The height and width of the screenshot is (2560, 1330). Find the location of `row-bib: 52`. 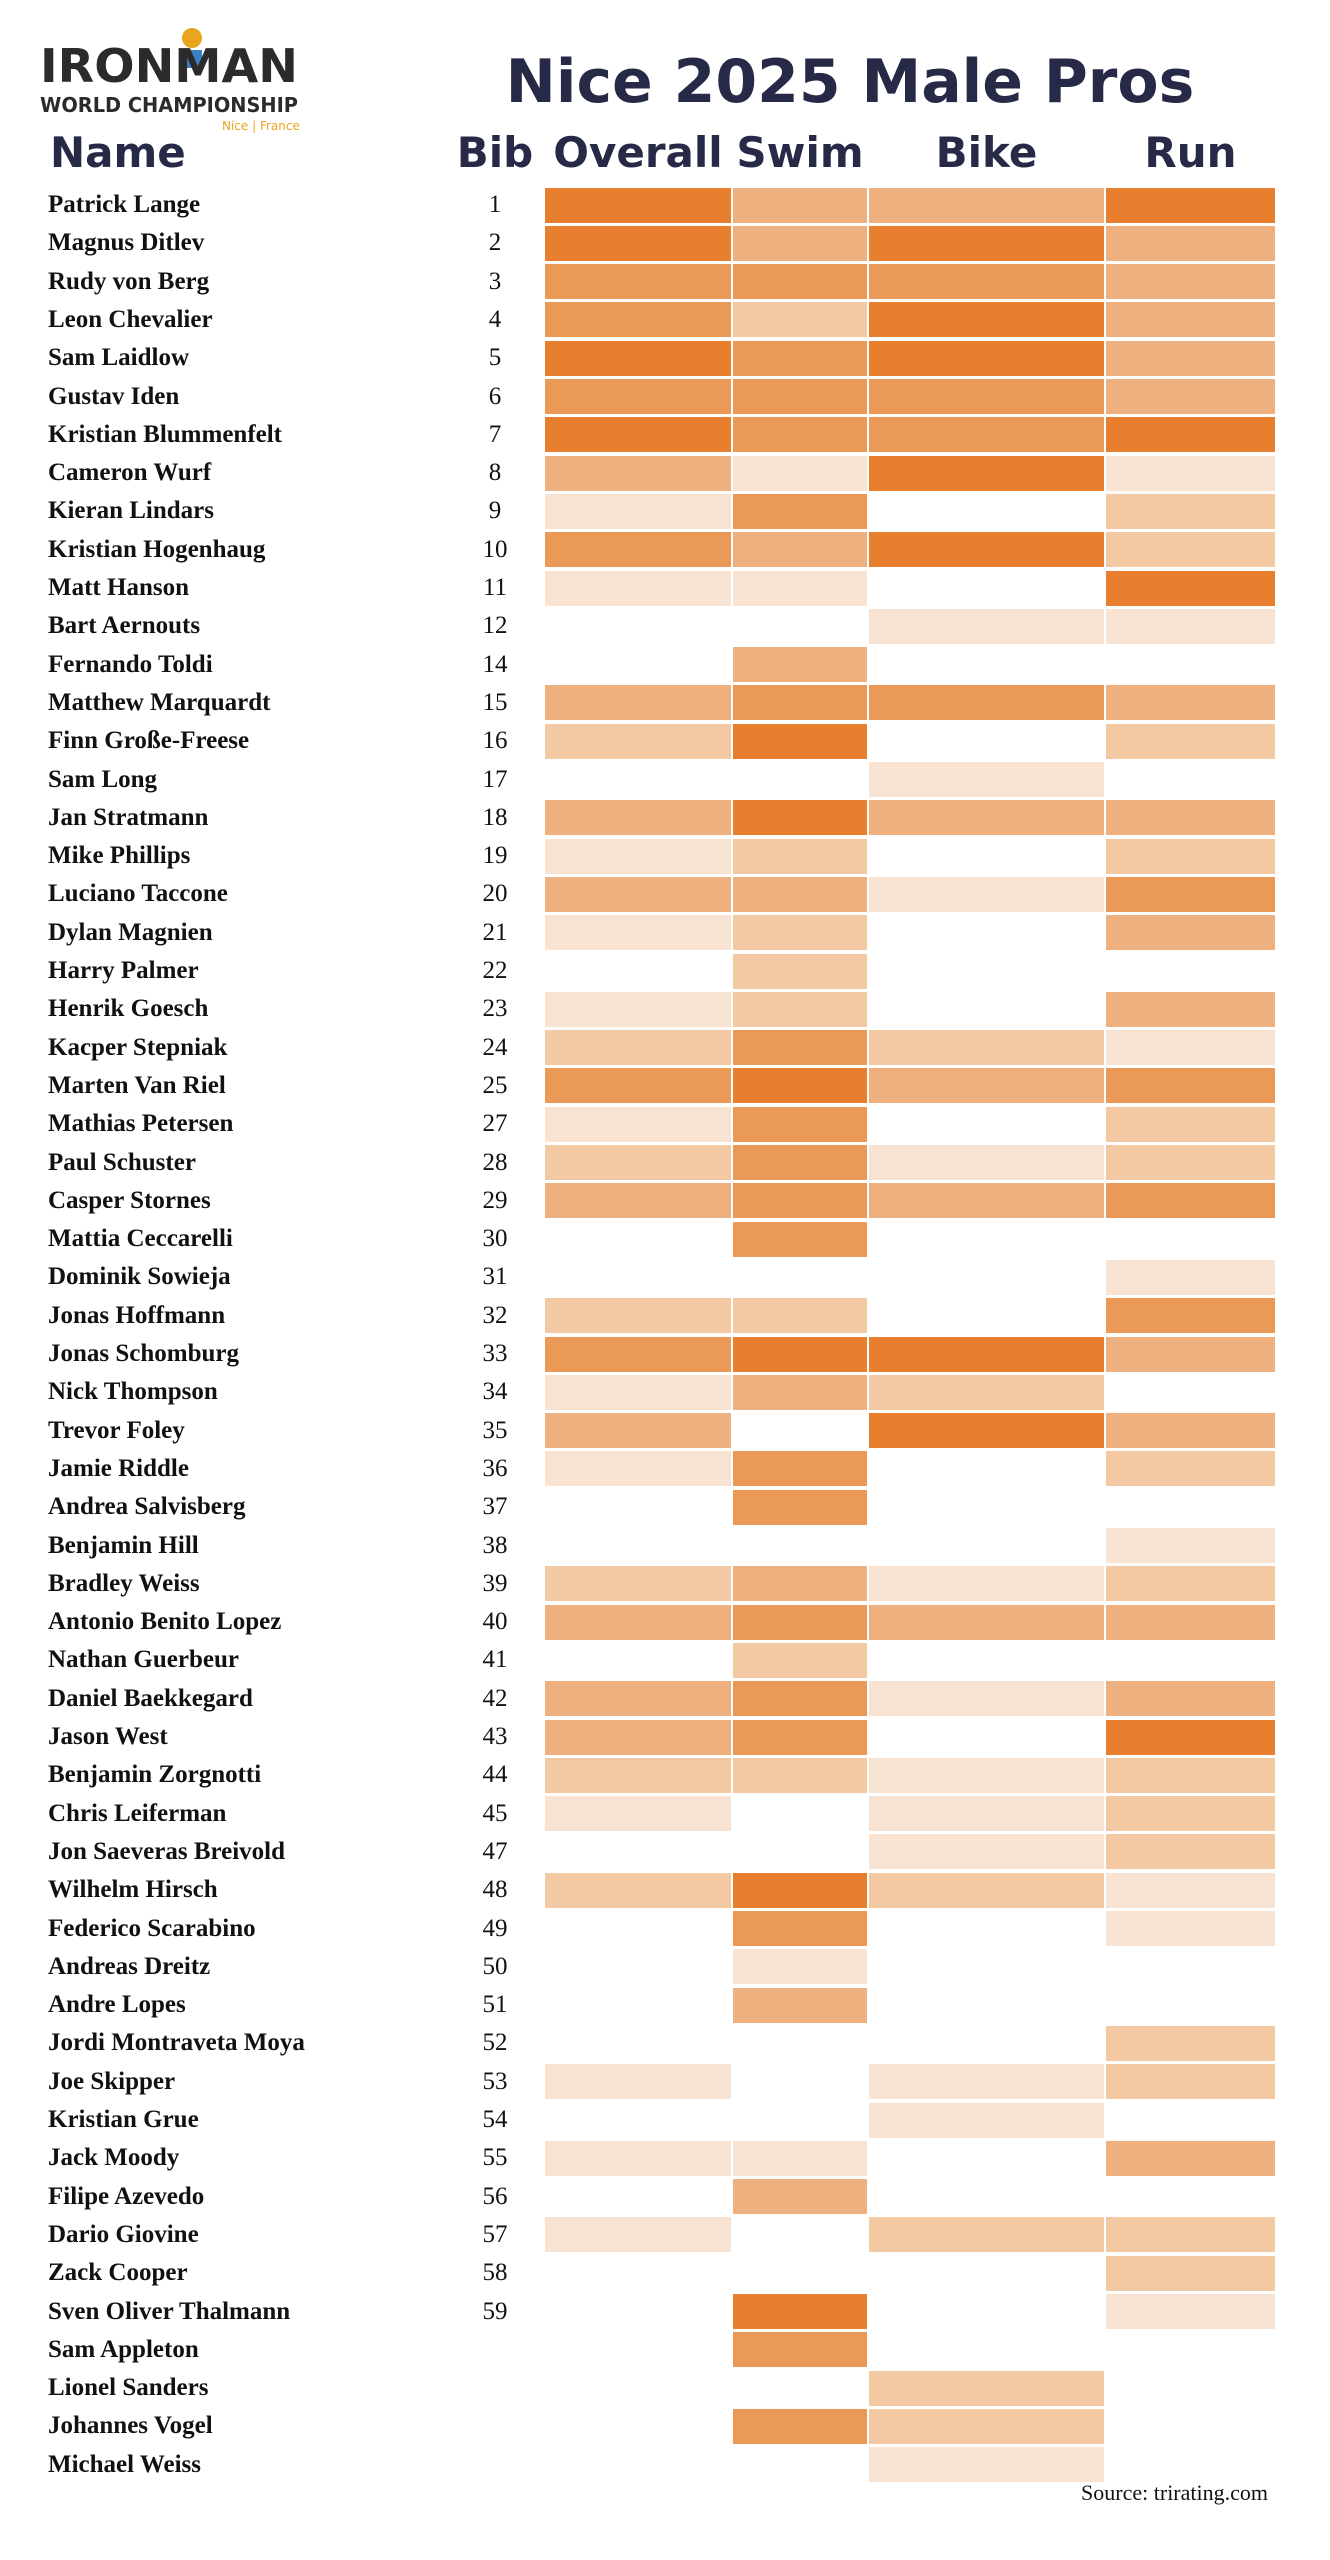

row-bib: 52 is located at coordinates (495, 2043).